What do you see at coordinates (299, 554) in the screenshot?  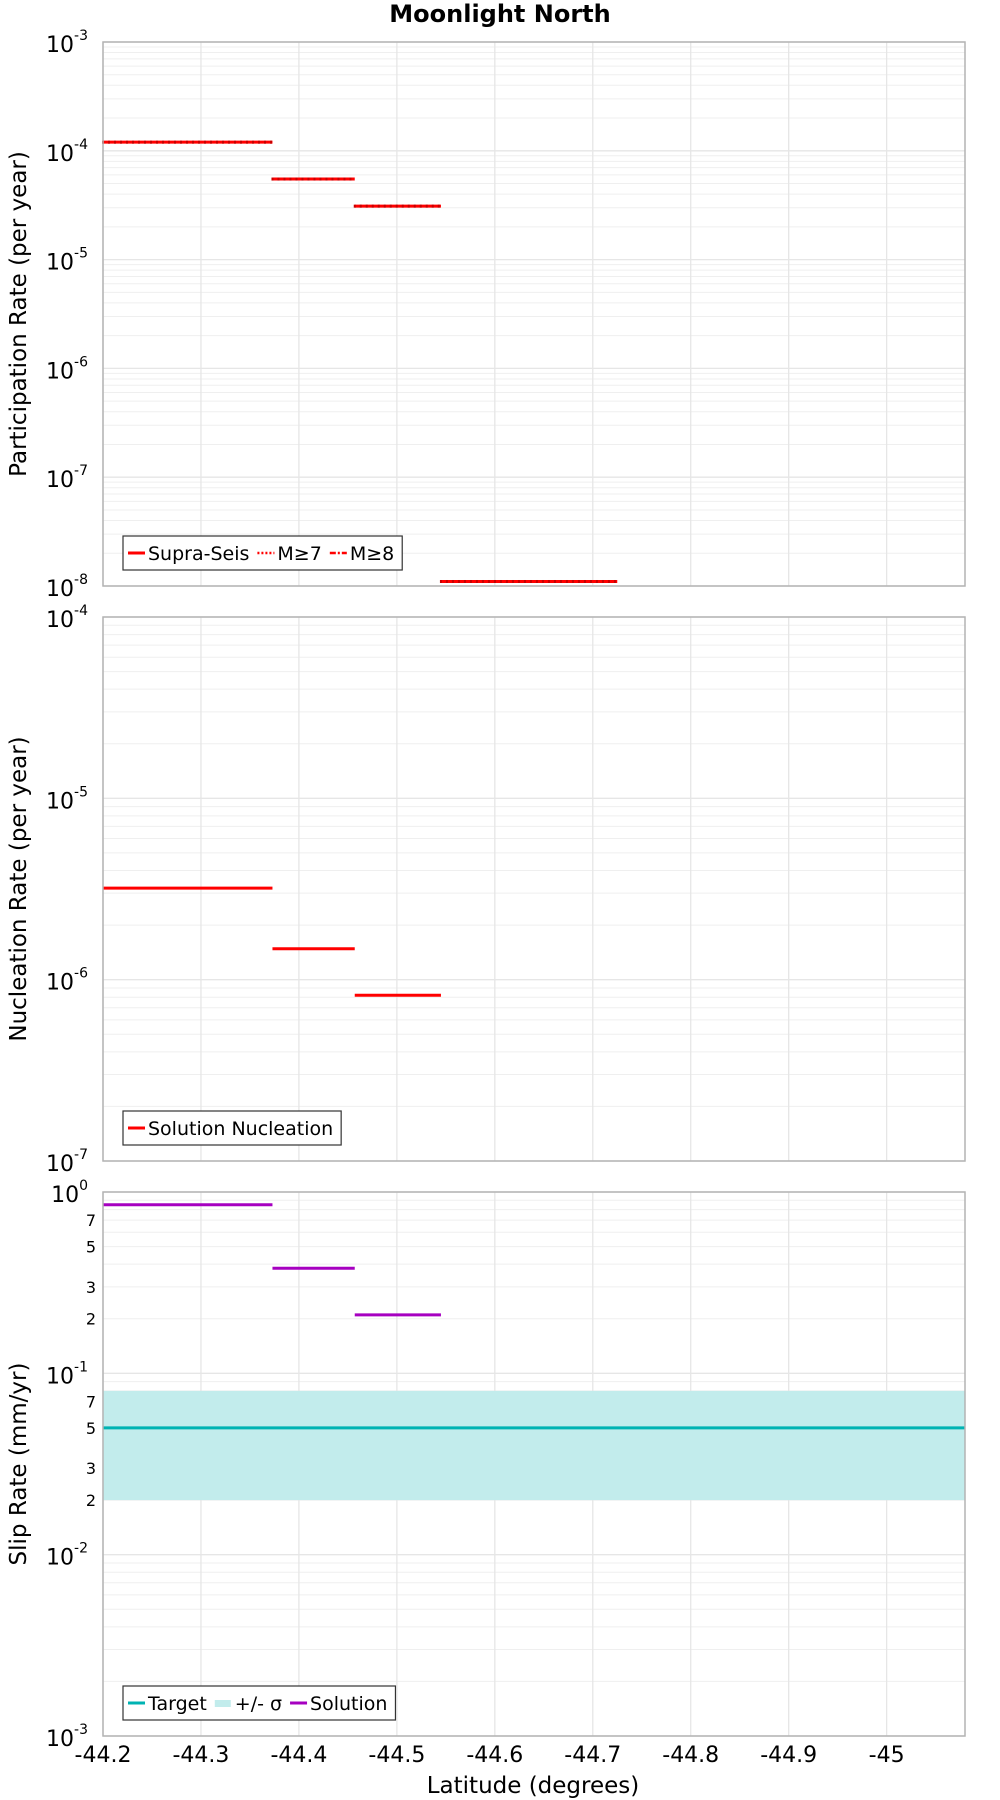 I see `legend-label-m-7: M≥7` at bounding box center [299, 554].